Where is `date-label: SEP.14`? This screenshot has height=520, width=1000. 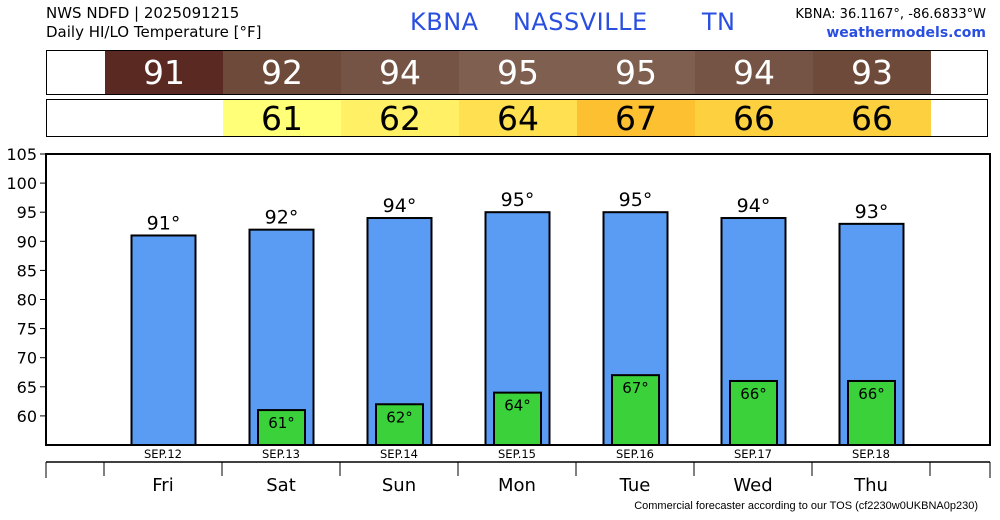 date-label: SEP.14 is located at coordinates (399, 454).